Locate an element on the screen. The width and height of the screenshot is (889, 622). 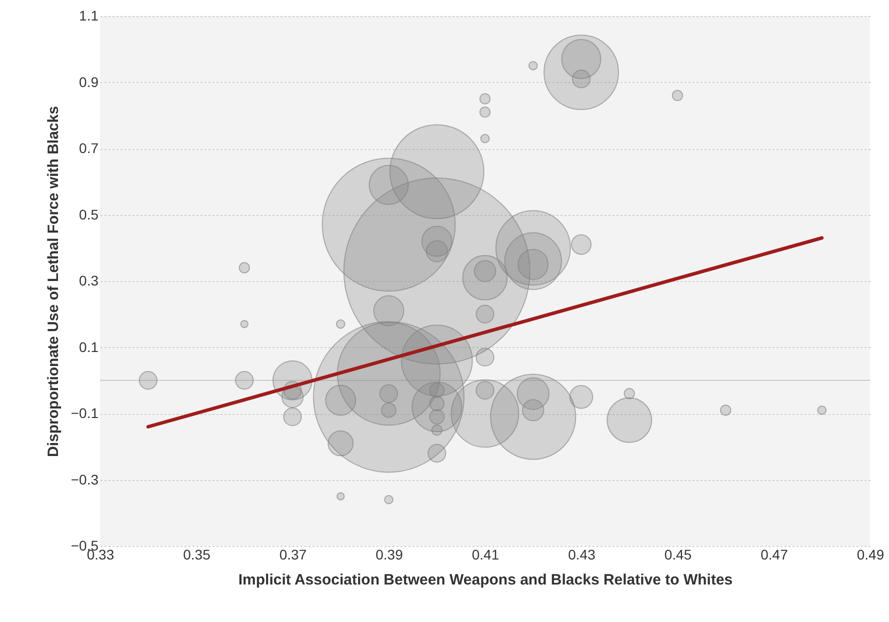
x-tick-label: 0.39 is located at coordinates (390, 554).